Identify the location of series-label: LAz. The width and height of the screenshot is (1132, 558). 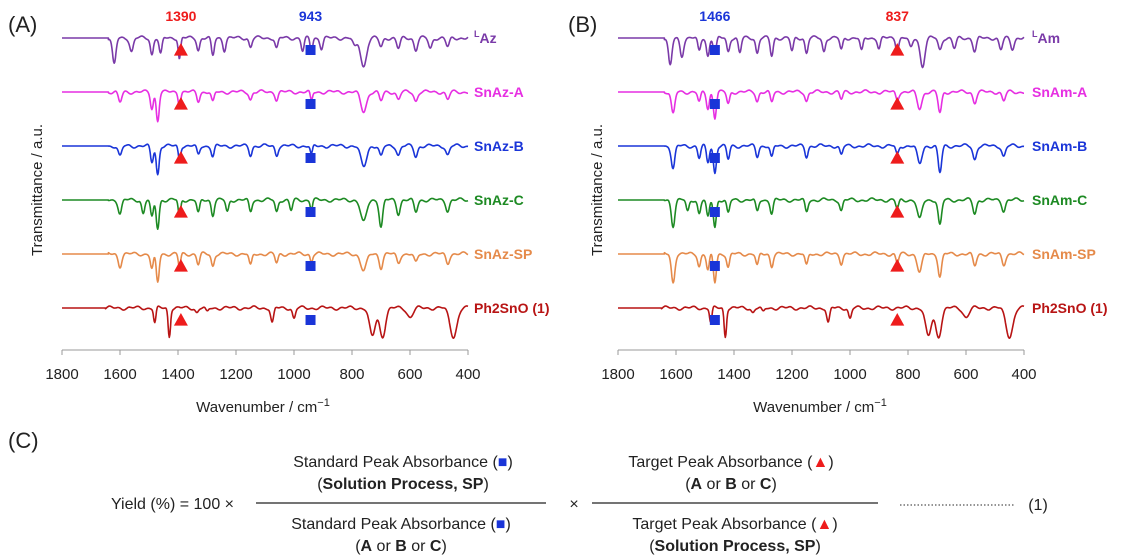
(485, 37).